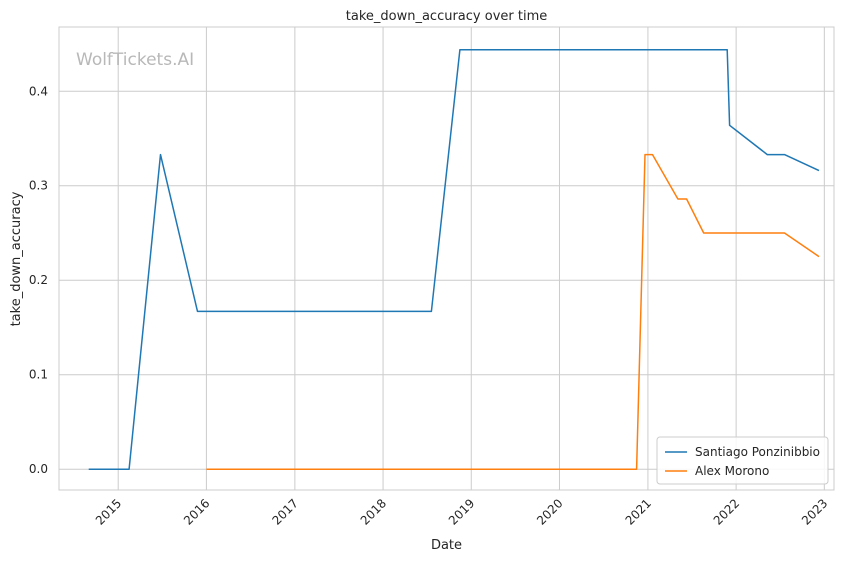  I want to click on x-tick-label: 2019, so click(461, 511).